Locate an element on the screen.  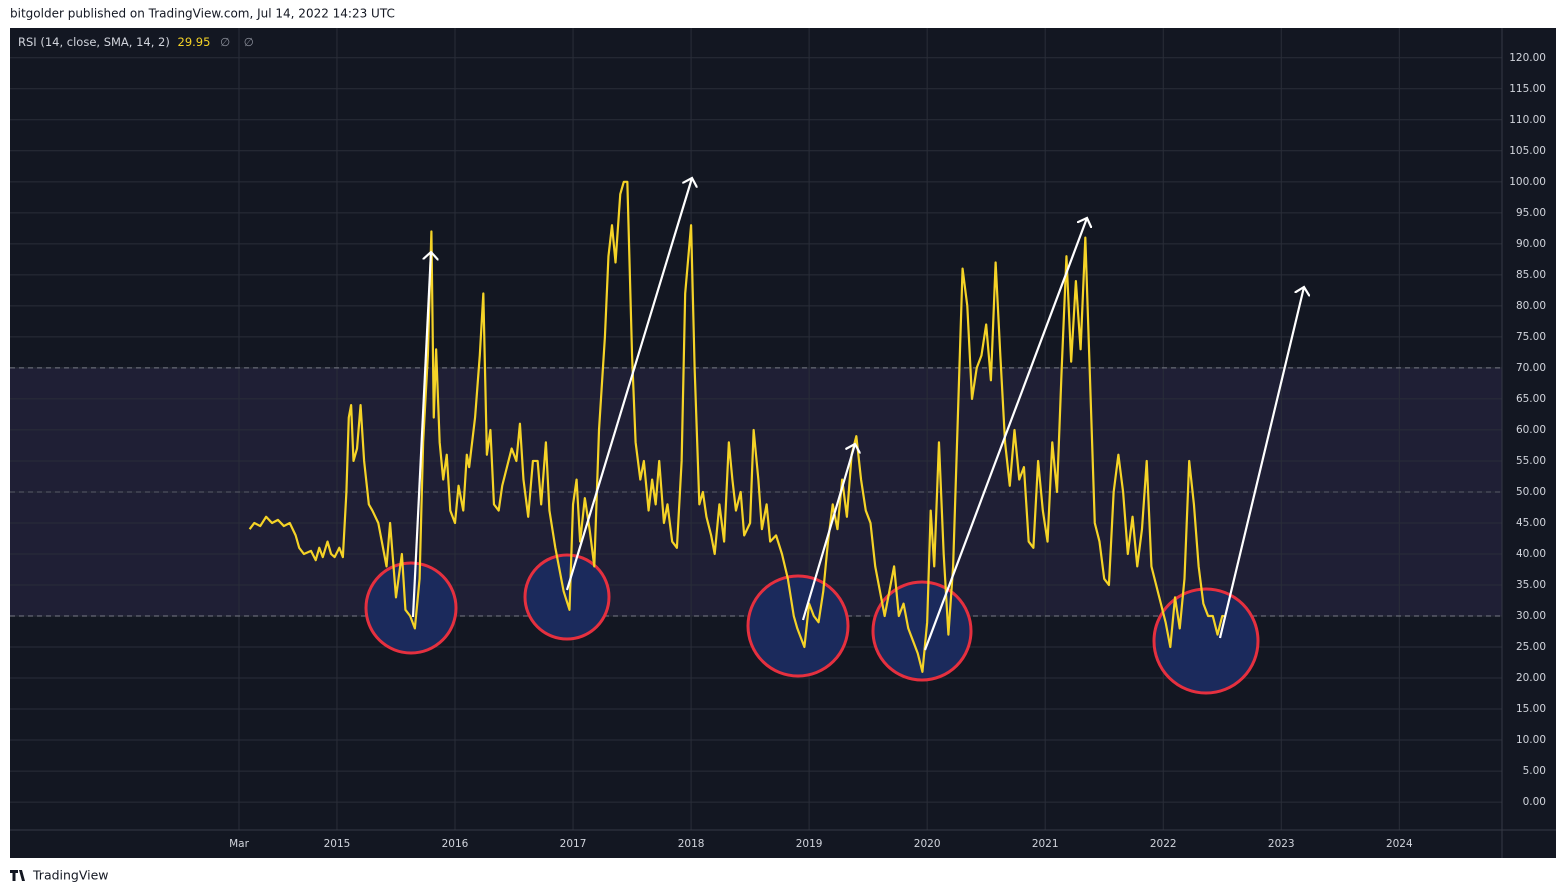
y-tick-label: 30.00 is located at coordinates (1531, 616).